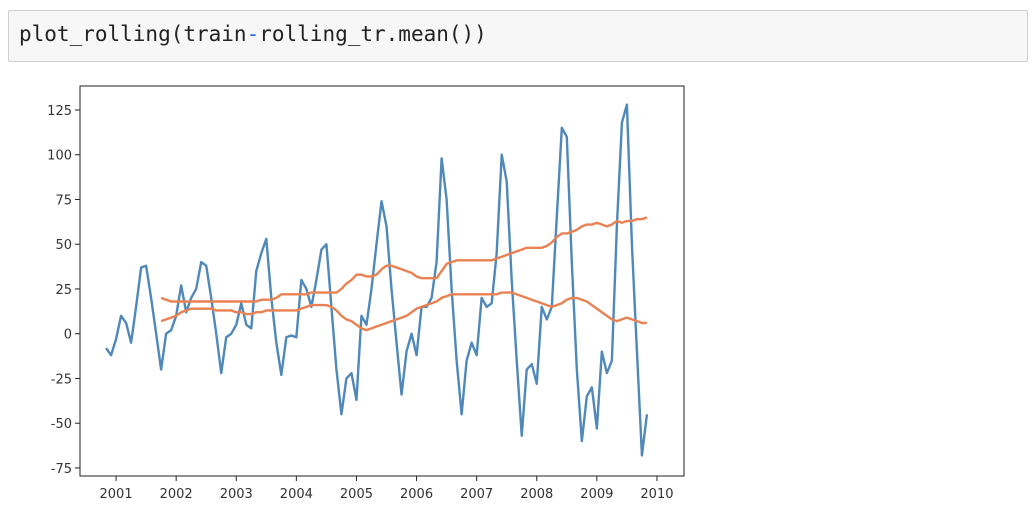  I want to click on y-tick-label: 75, so click(63, 200).